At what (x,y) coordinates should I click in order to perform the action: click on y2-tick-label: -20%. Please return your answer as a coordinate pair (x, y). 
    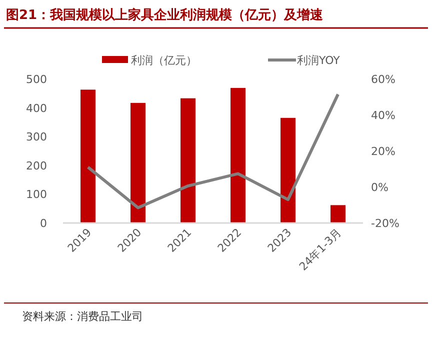
    Looking at the image, I should click on (385, 223).